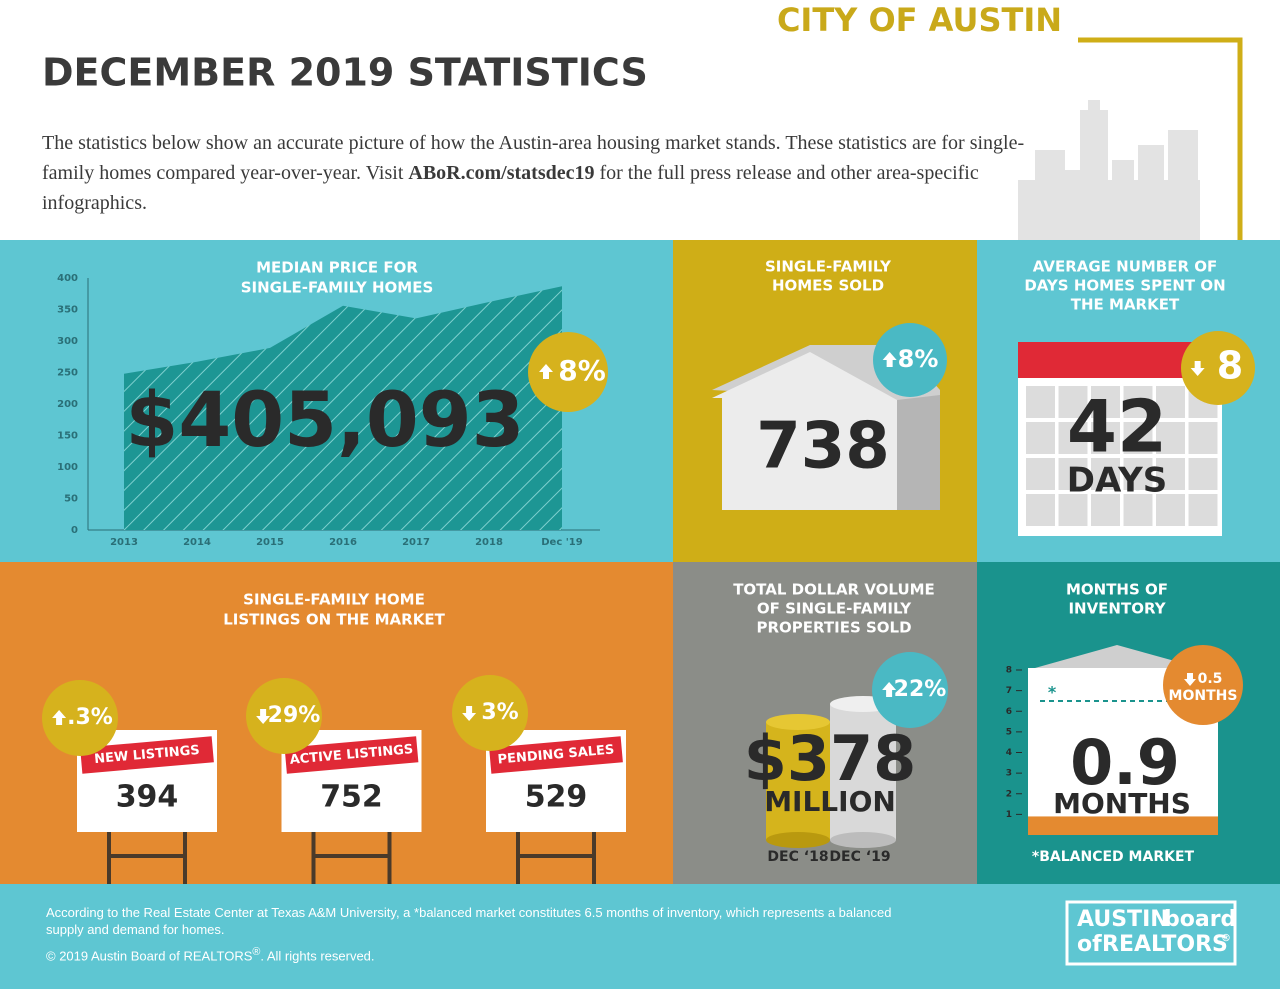  What do you see at coordinates (1123, 919) in the screenshot?
I see `logo-text: AUSTIN` at bounding box center [1123, 919].